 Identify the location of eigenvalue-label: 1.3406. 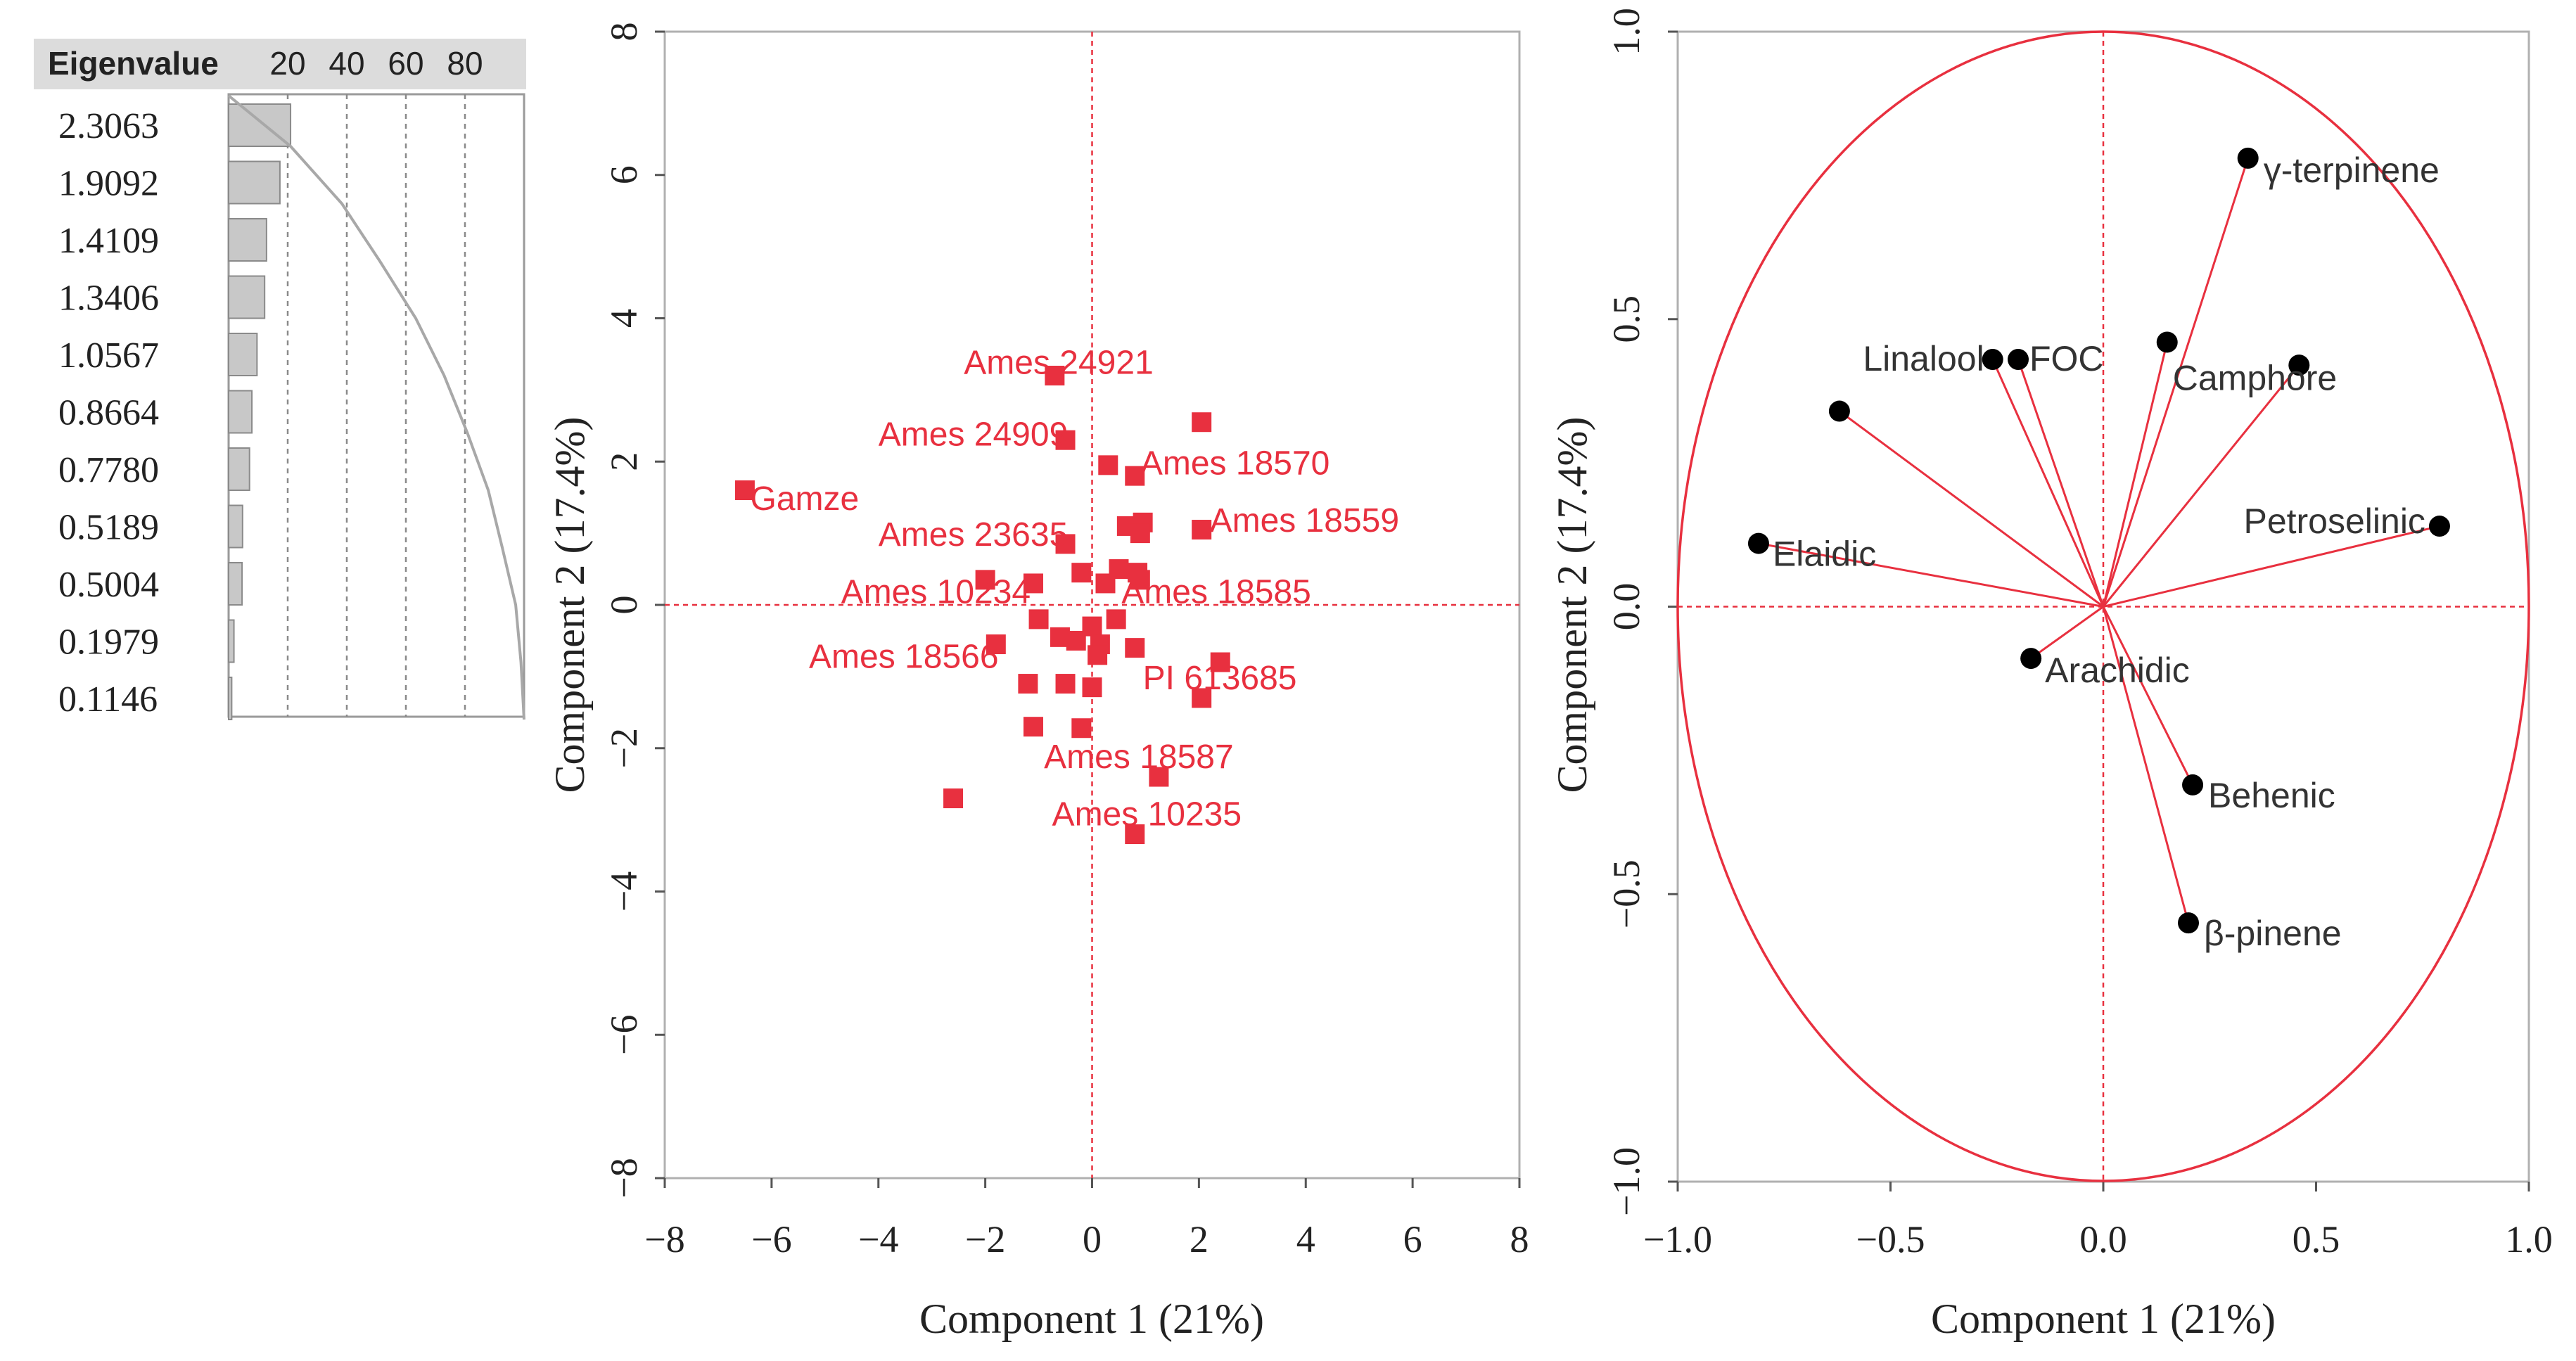
(108, 299).